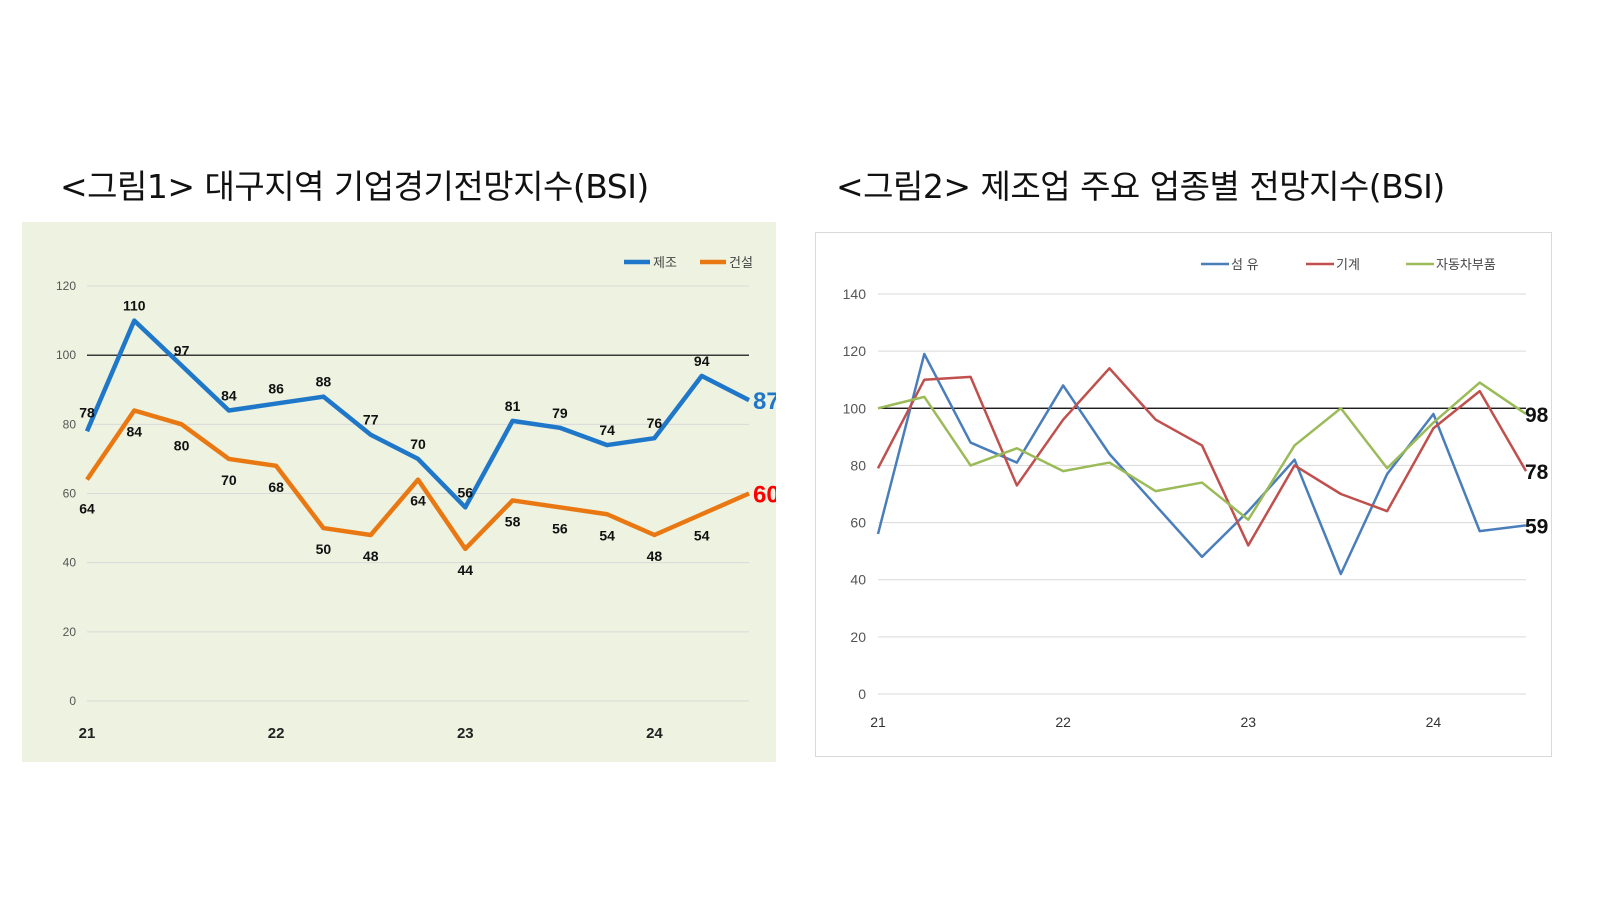  Describe the element at coordinates (87, 733) in the screenshot. I see `chart1-x-tick-label: 21` at that location.